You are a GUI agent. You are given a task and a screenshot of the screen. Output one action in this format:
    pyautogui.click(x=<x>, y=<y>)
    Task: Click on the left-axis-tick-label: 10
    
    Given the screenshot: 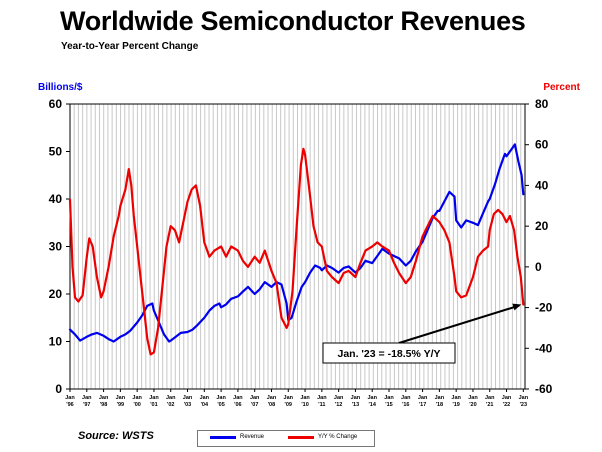 What is the action you would take?
    pyautogui.click(x=56, y=342)
    